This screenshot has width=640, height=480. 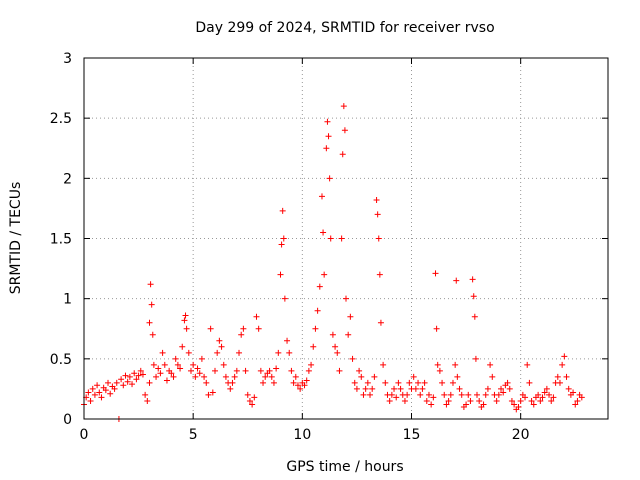 I want to click on x-tick-label: 20, so click(x=521, y=435).